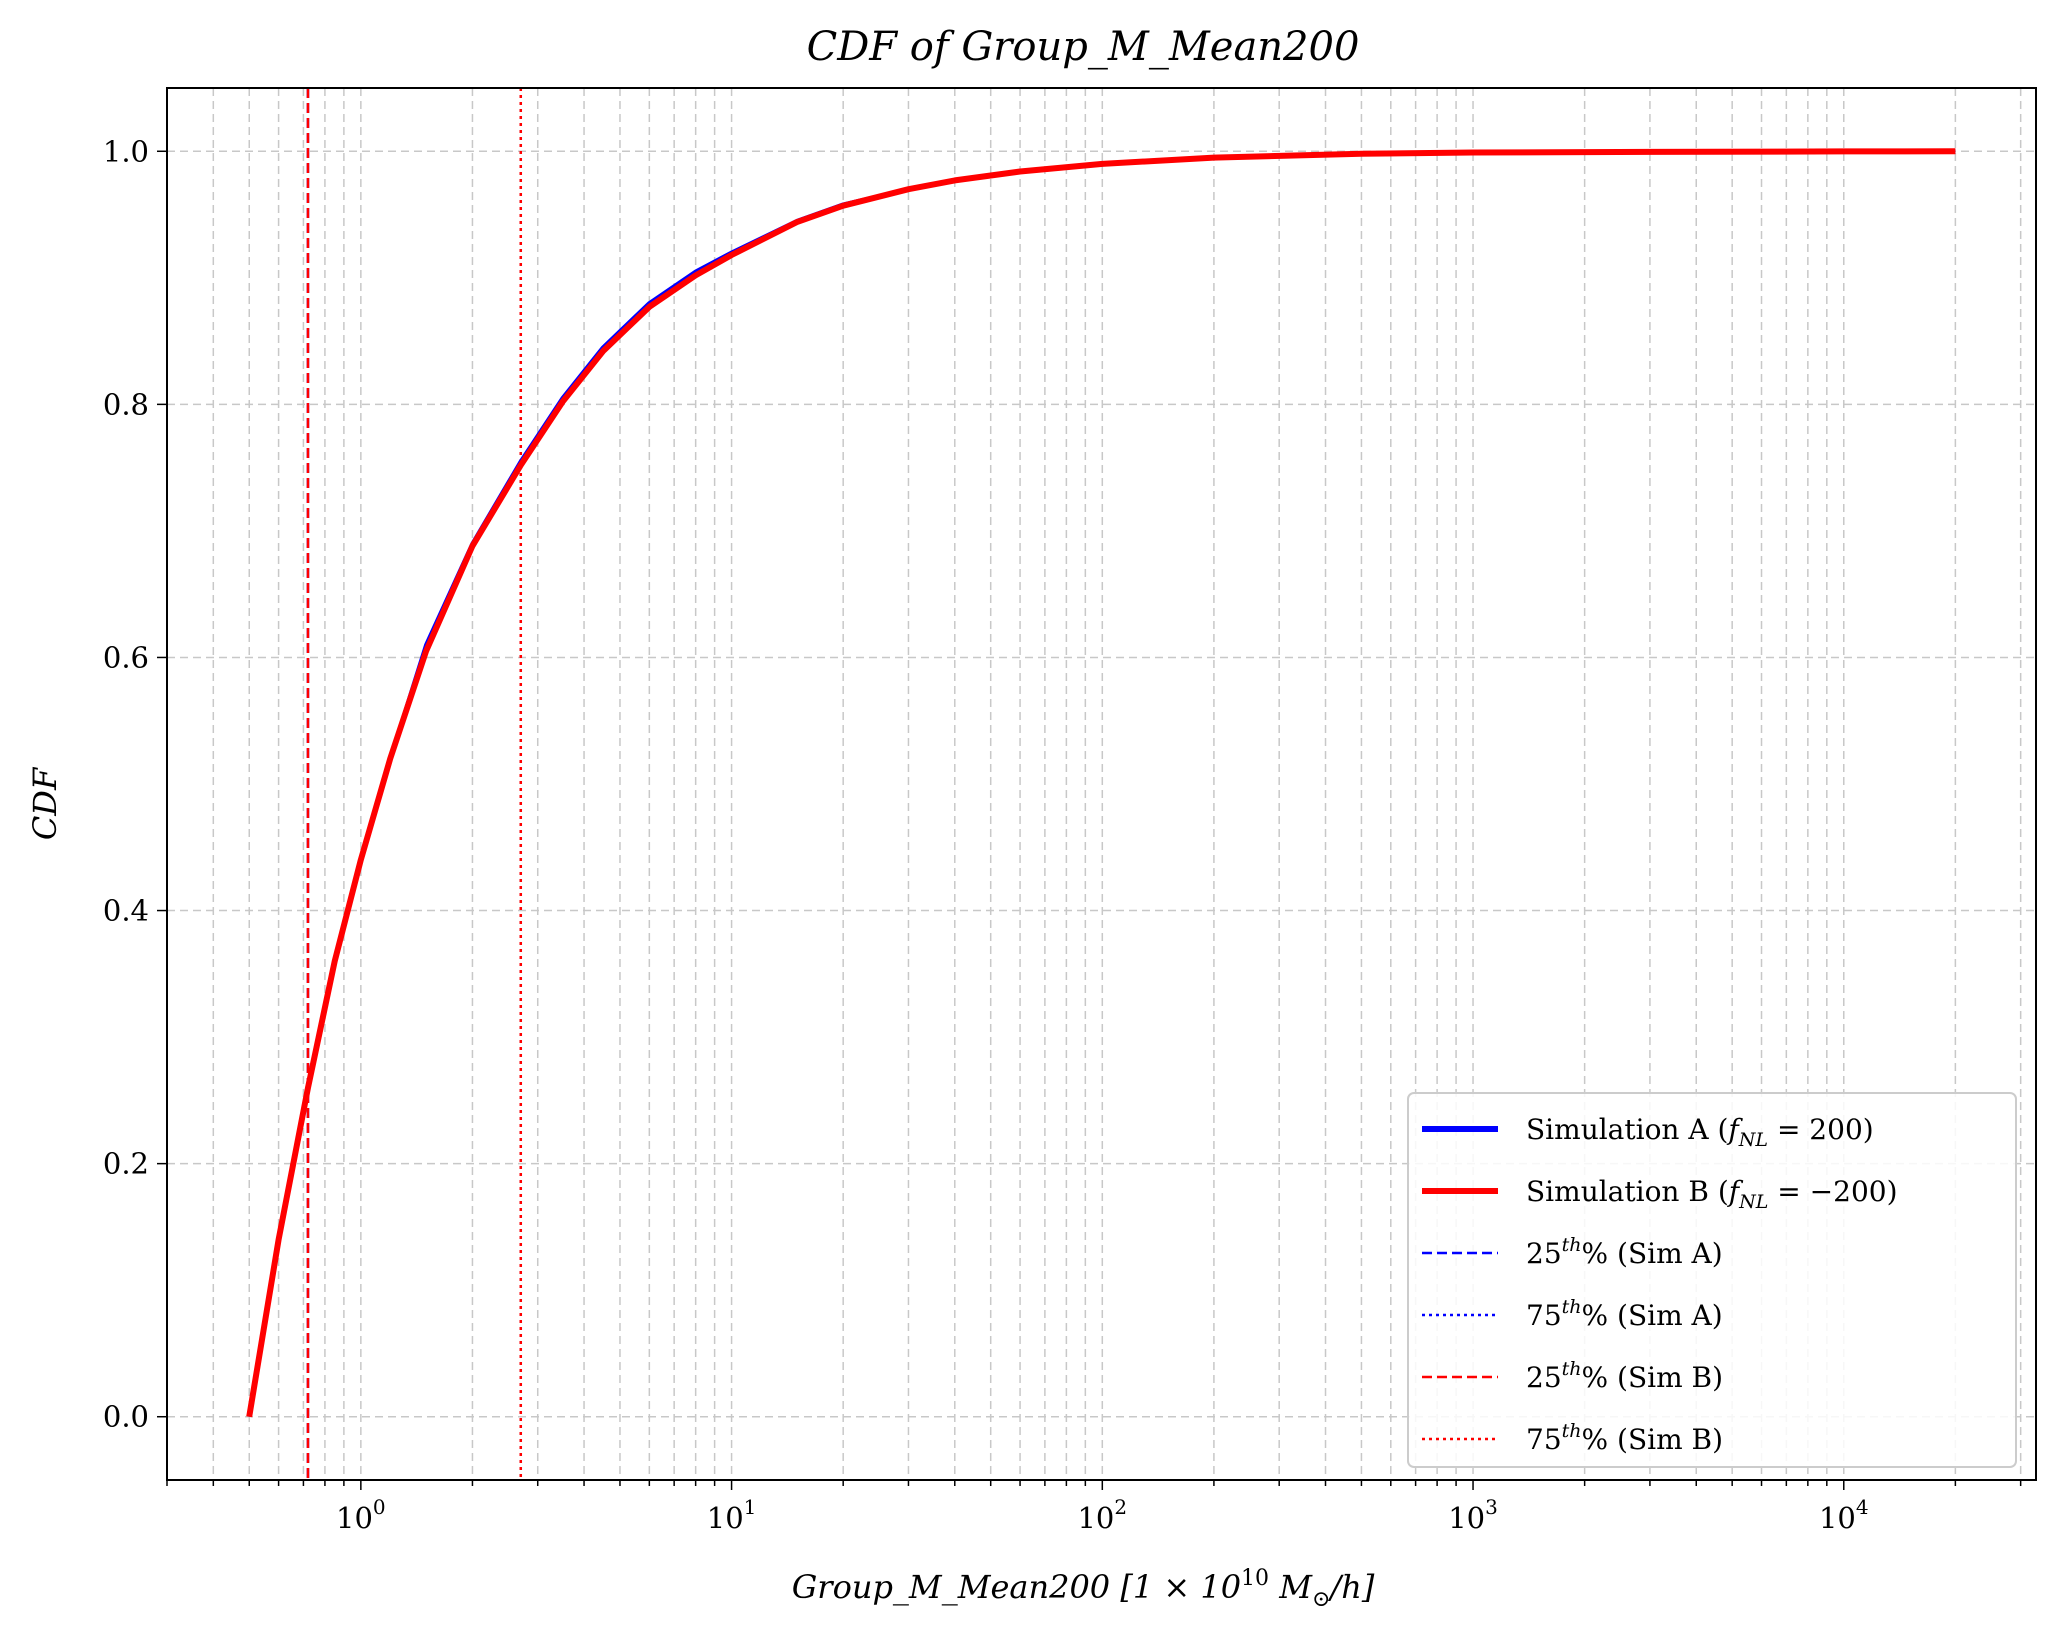 The width and height of the screenshot is (2055, 1632). I want to click on legend-label: 25th% (Sim B), so click(1624, 1376).